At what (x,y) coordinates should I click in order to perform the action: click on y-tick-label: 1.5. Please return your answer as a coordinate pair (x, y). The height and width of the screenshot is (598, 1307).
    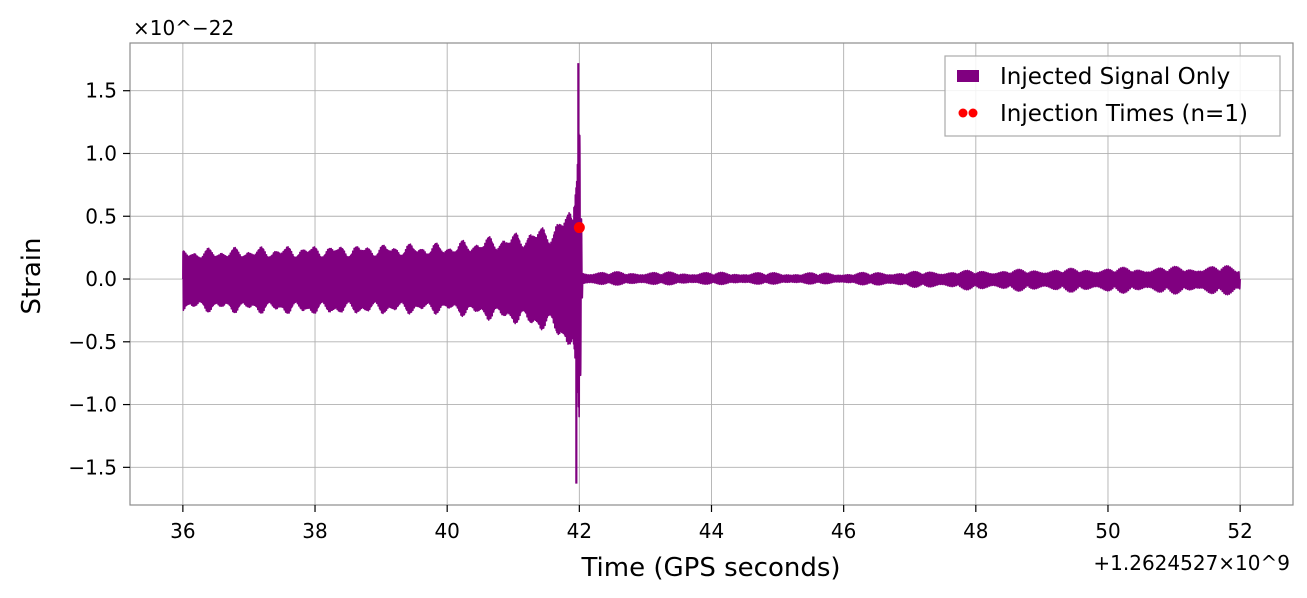
    Looking at the image, I should click on (101, 91).